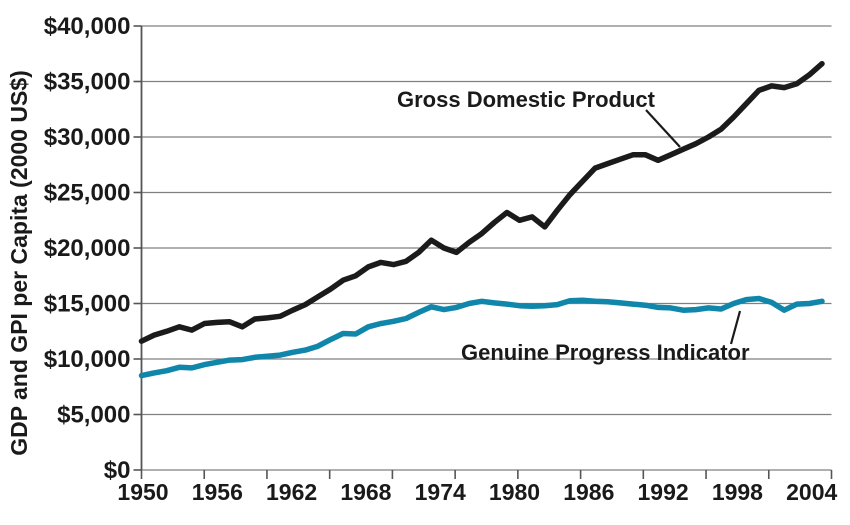  What do you see at coordinates (87, 248) in the screenshot?
I see `y-tick-label: $20,000` at bounding box center [87, 248].